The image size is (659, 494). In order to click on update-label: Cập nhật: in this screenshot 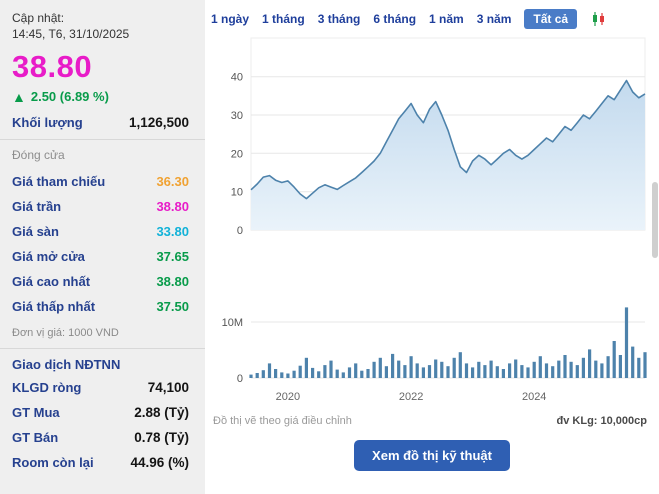, I will do `click(38, 18)`.